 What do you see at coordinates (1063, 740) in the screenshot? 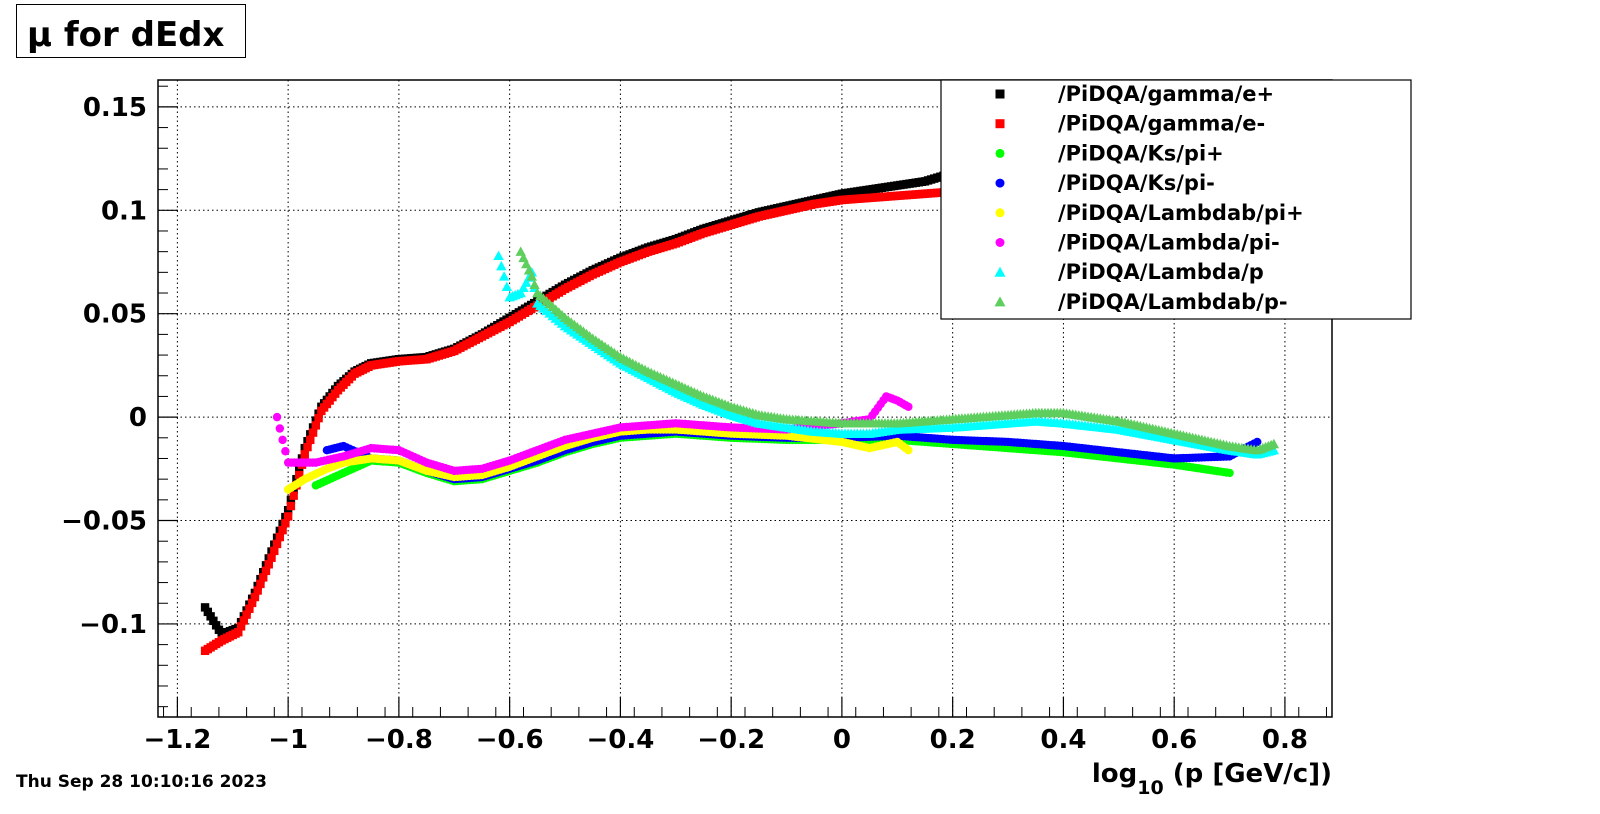
I see `x-tick-label: 0.4` at bounding box center [1063, 740].